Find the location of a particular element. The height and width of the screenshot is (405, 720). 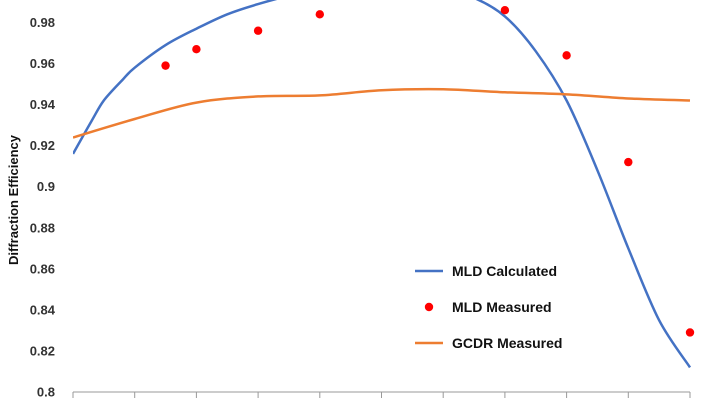

legend: MLD Calculated MLD Measured GCDR Measured is located at coordinates (488, 307).